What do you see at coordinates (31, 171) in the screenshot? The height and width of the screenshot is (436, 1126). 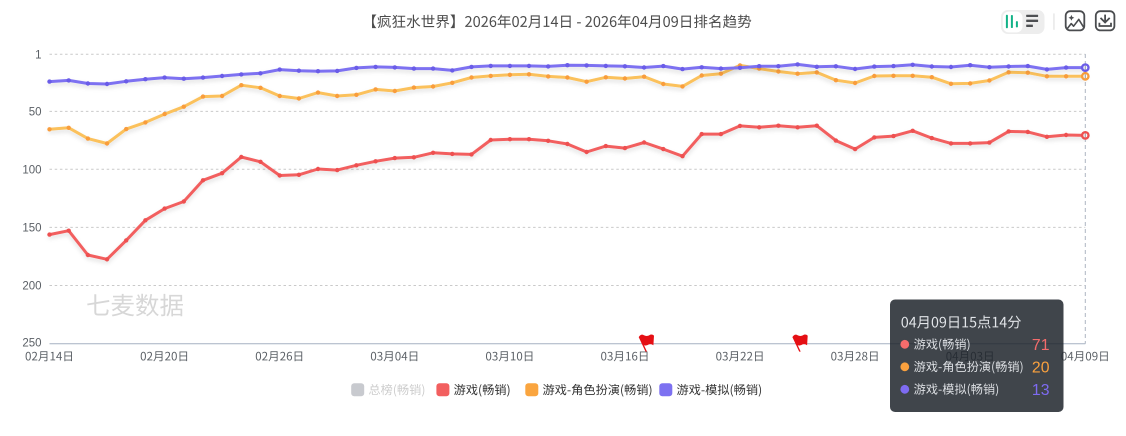 I see `svg-text: 100` at bounding box center [31, 171].